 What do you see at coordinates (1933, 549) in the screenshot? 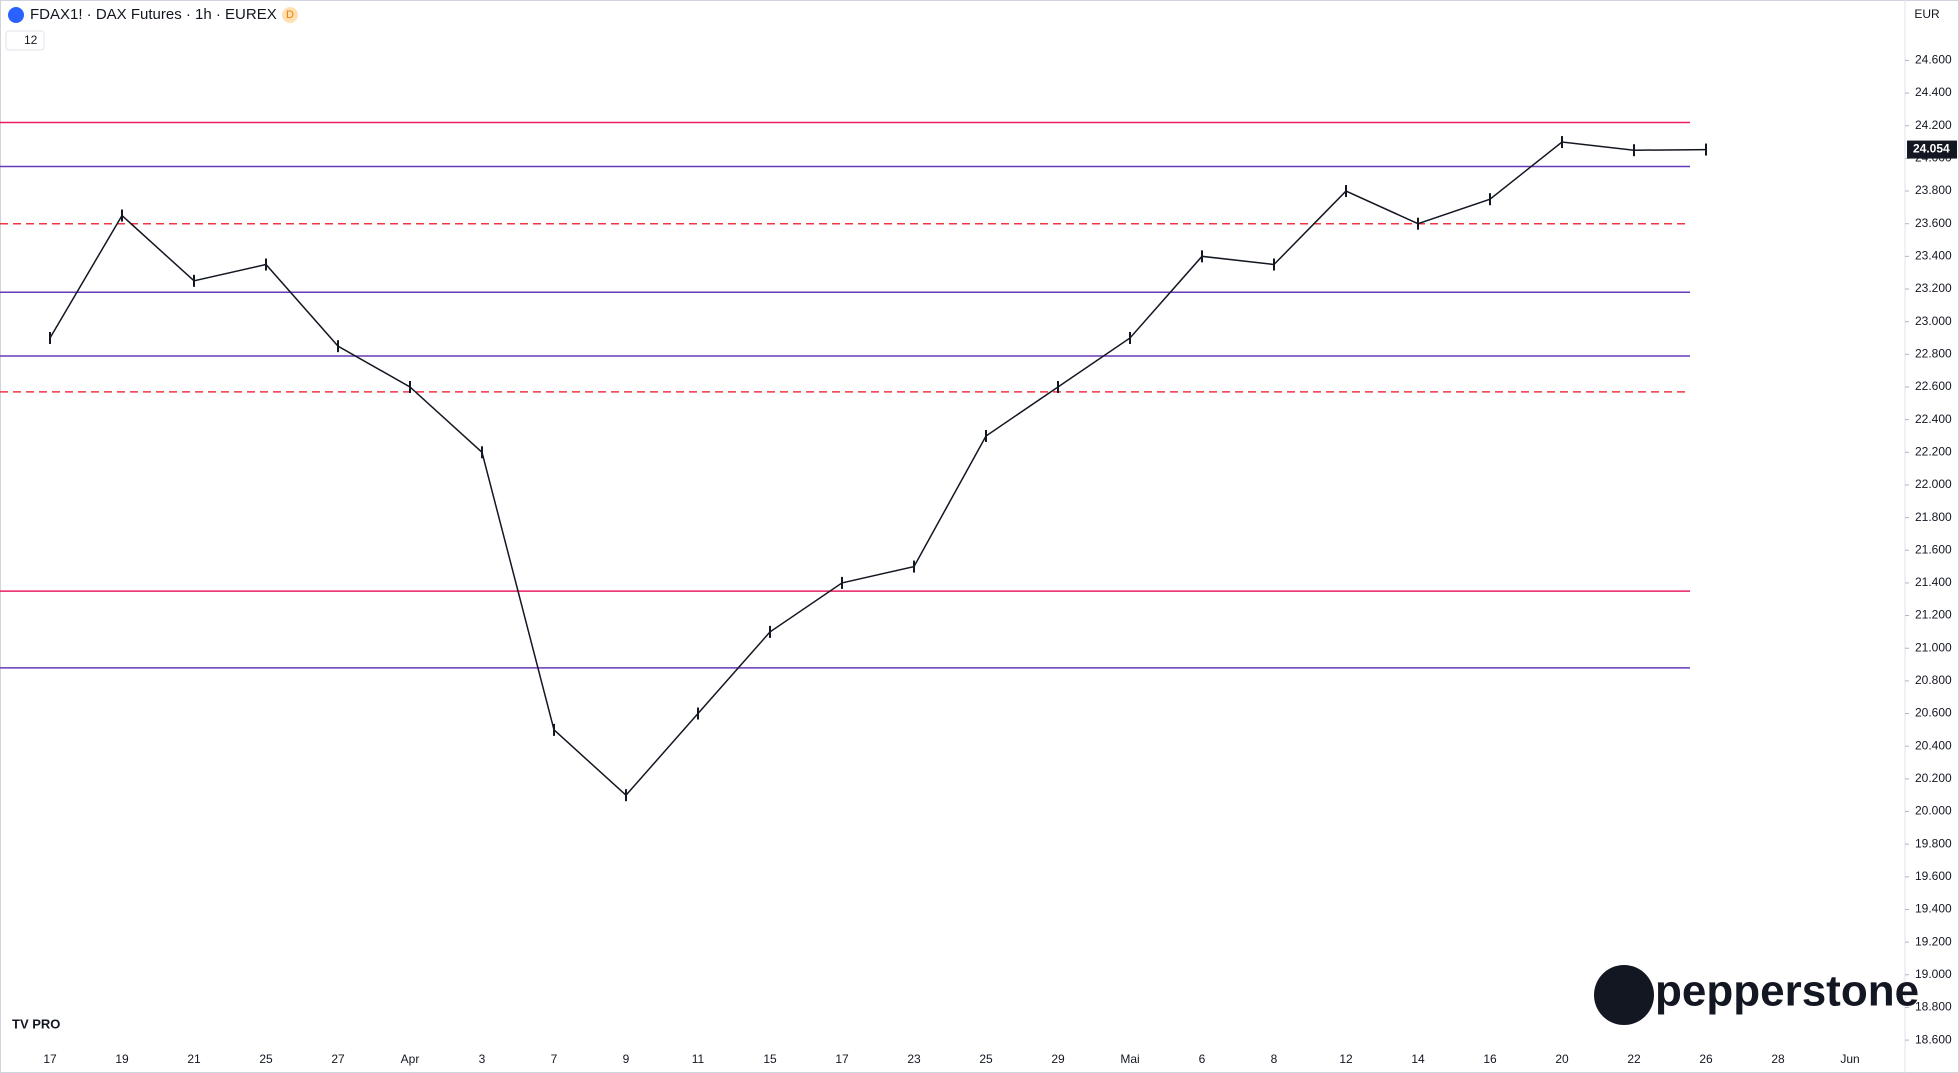
I see `y-tick-label: 21.600` at bounding box center [1933, 549].